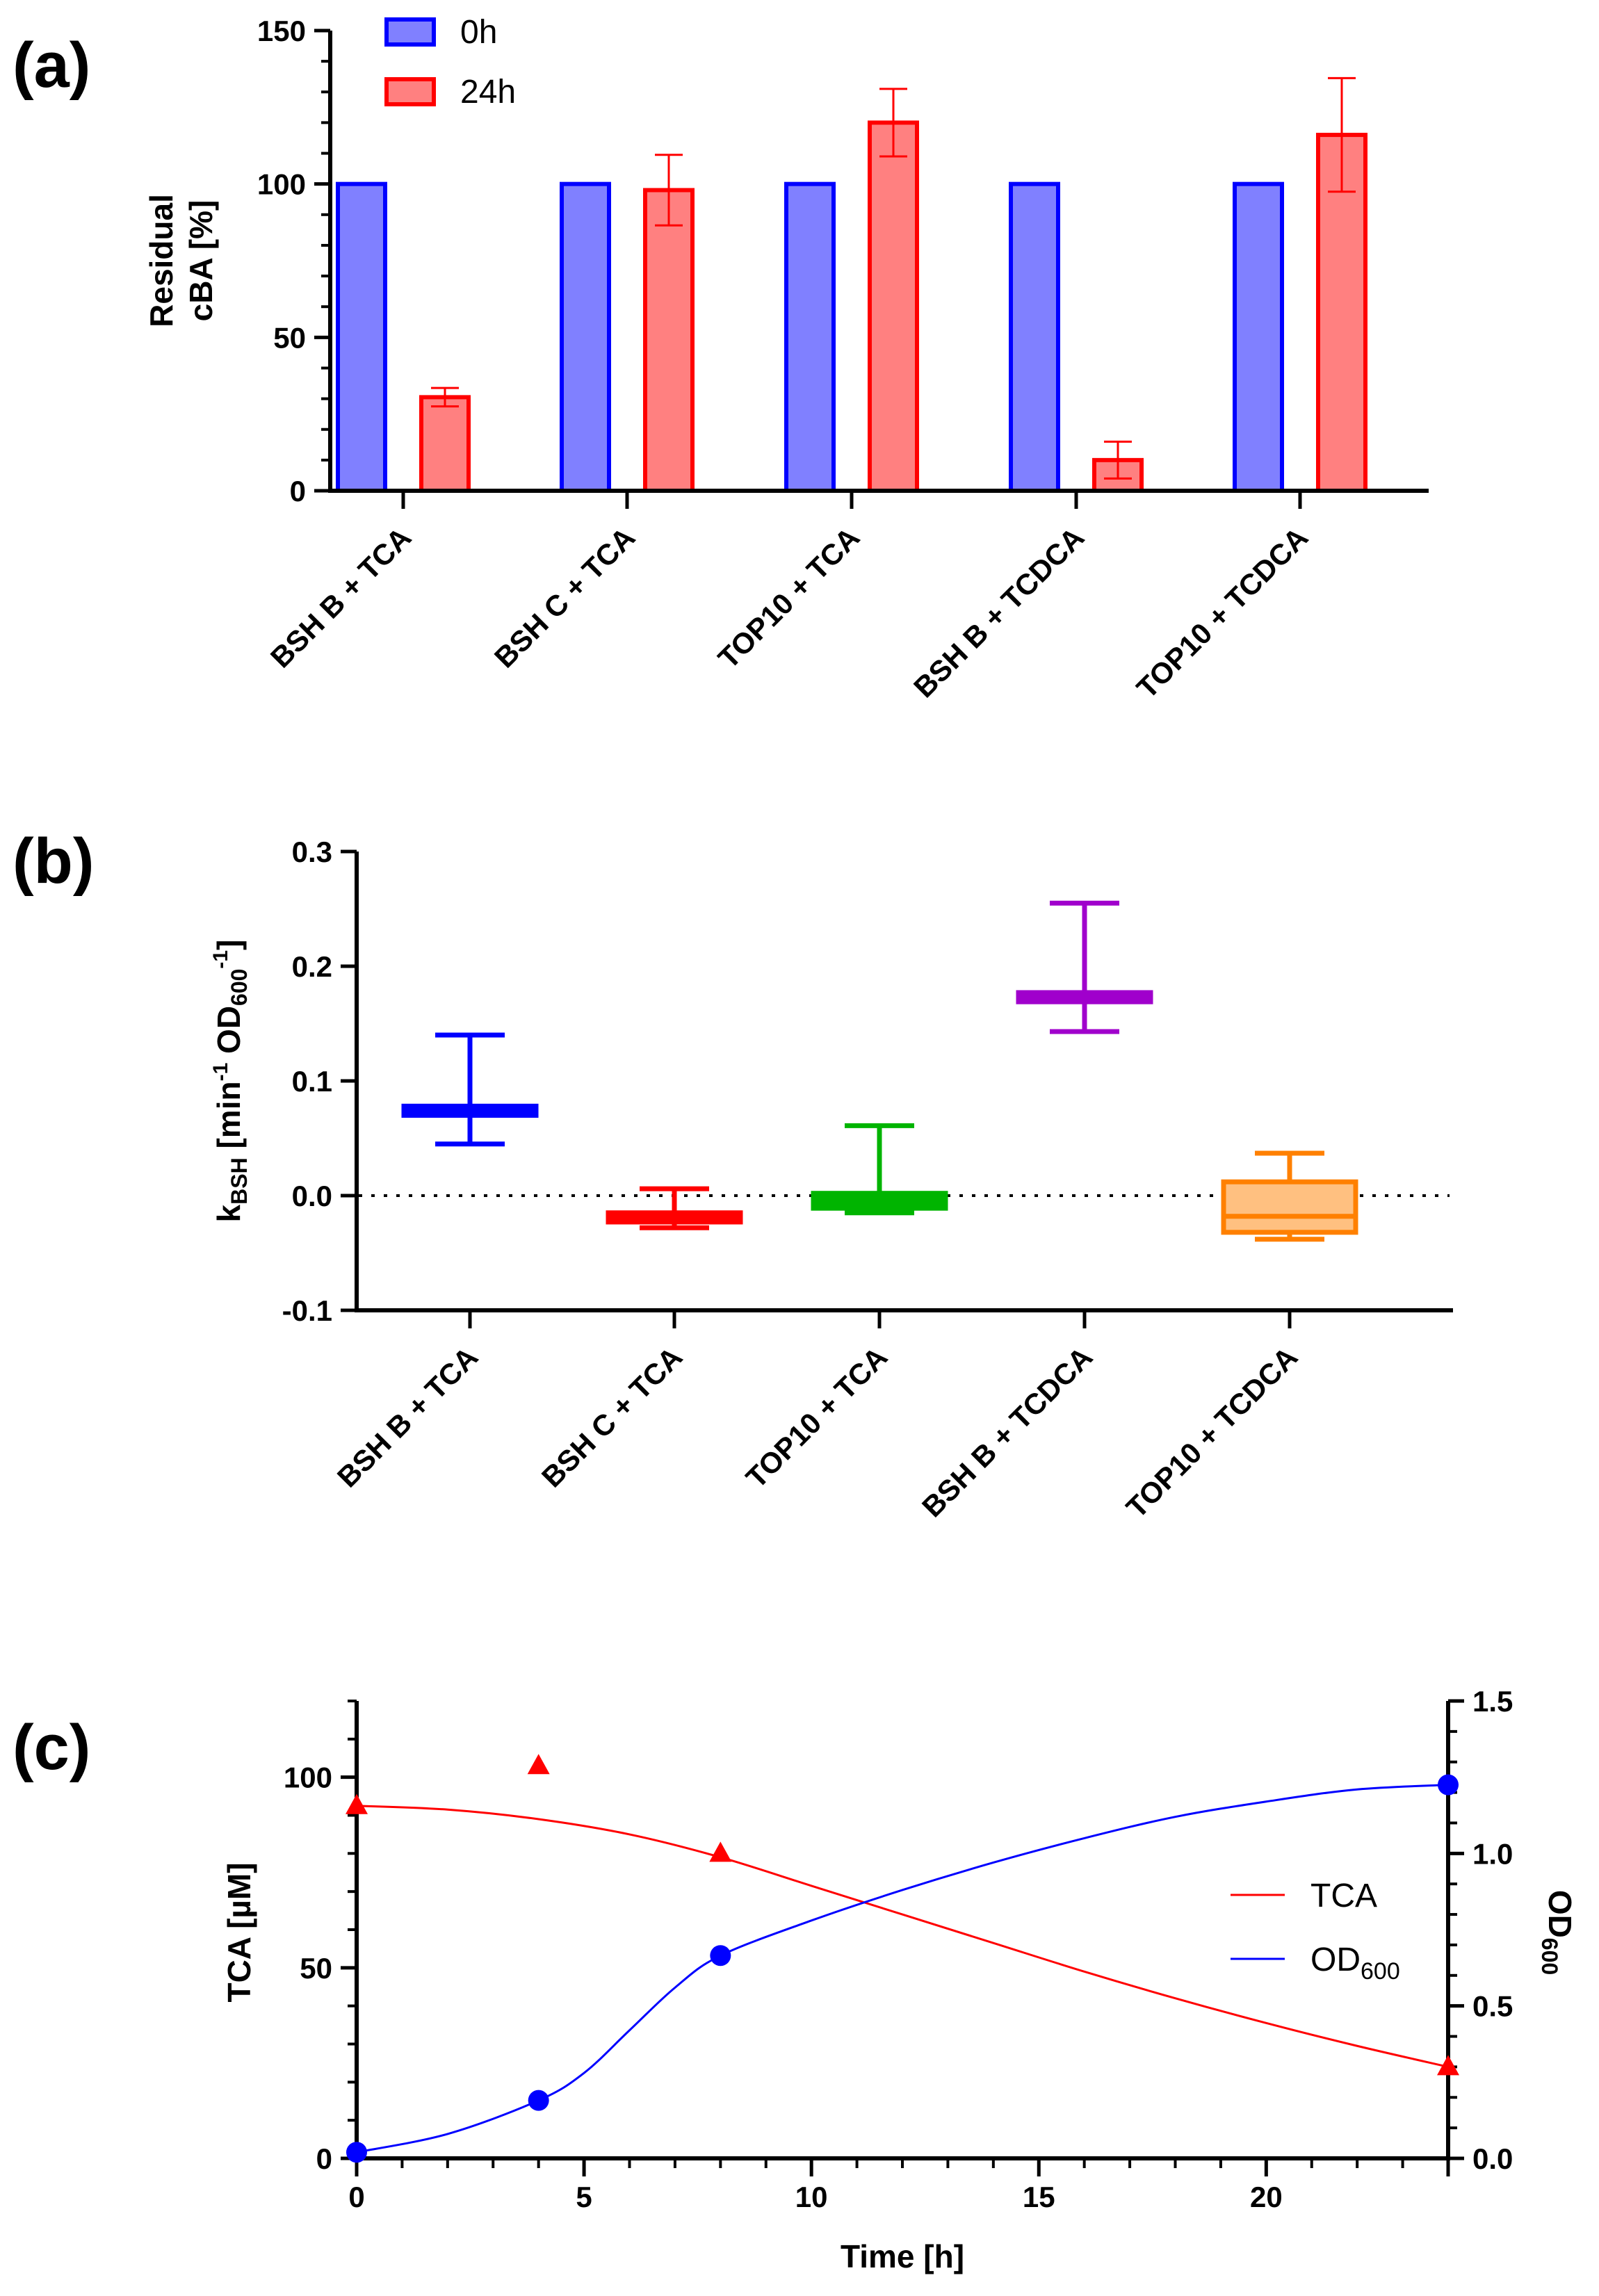 The width and height of the screenshot is (1599, 2296). Describe the element at coordinates (281, 31) in the screenshot. I see `a-y-tick-label-150: 150` at that location.